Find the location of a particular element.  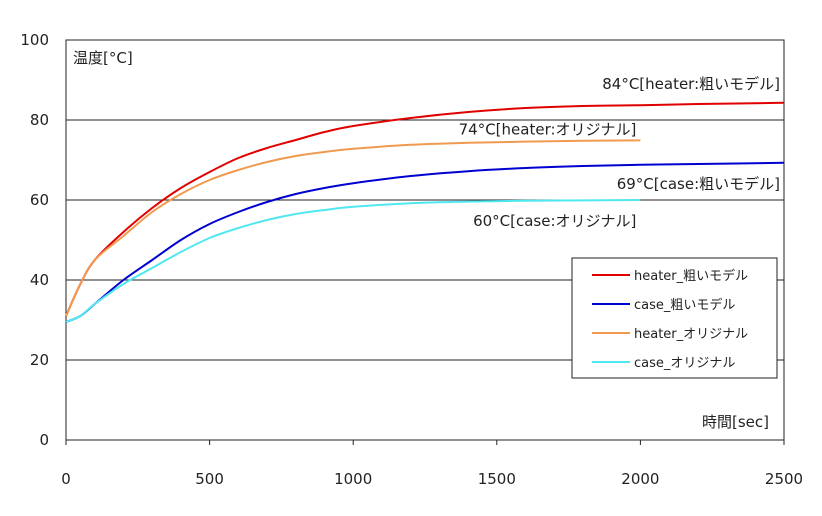

legend-label: case_粗いモデル is located at coordinates (684, 305).